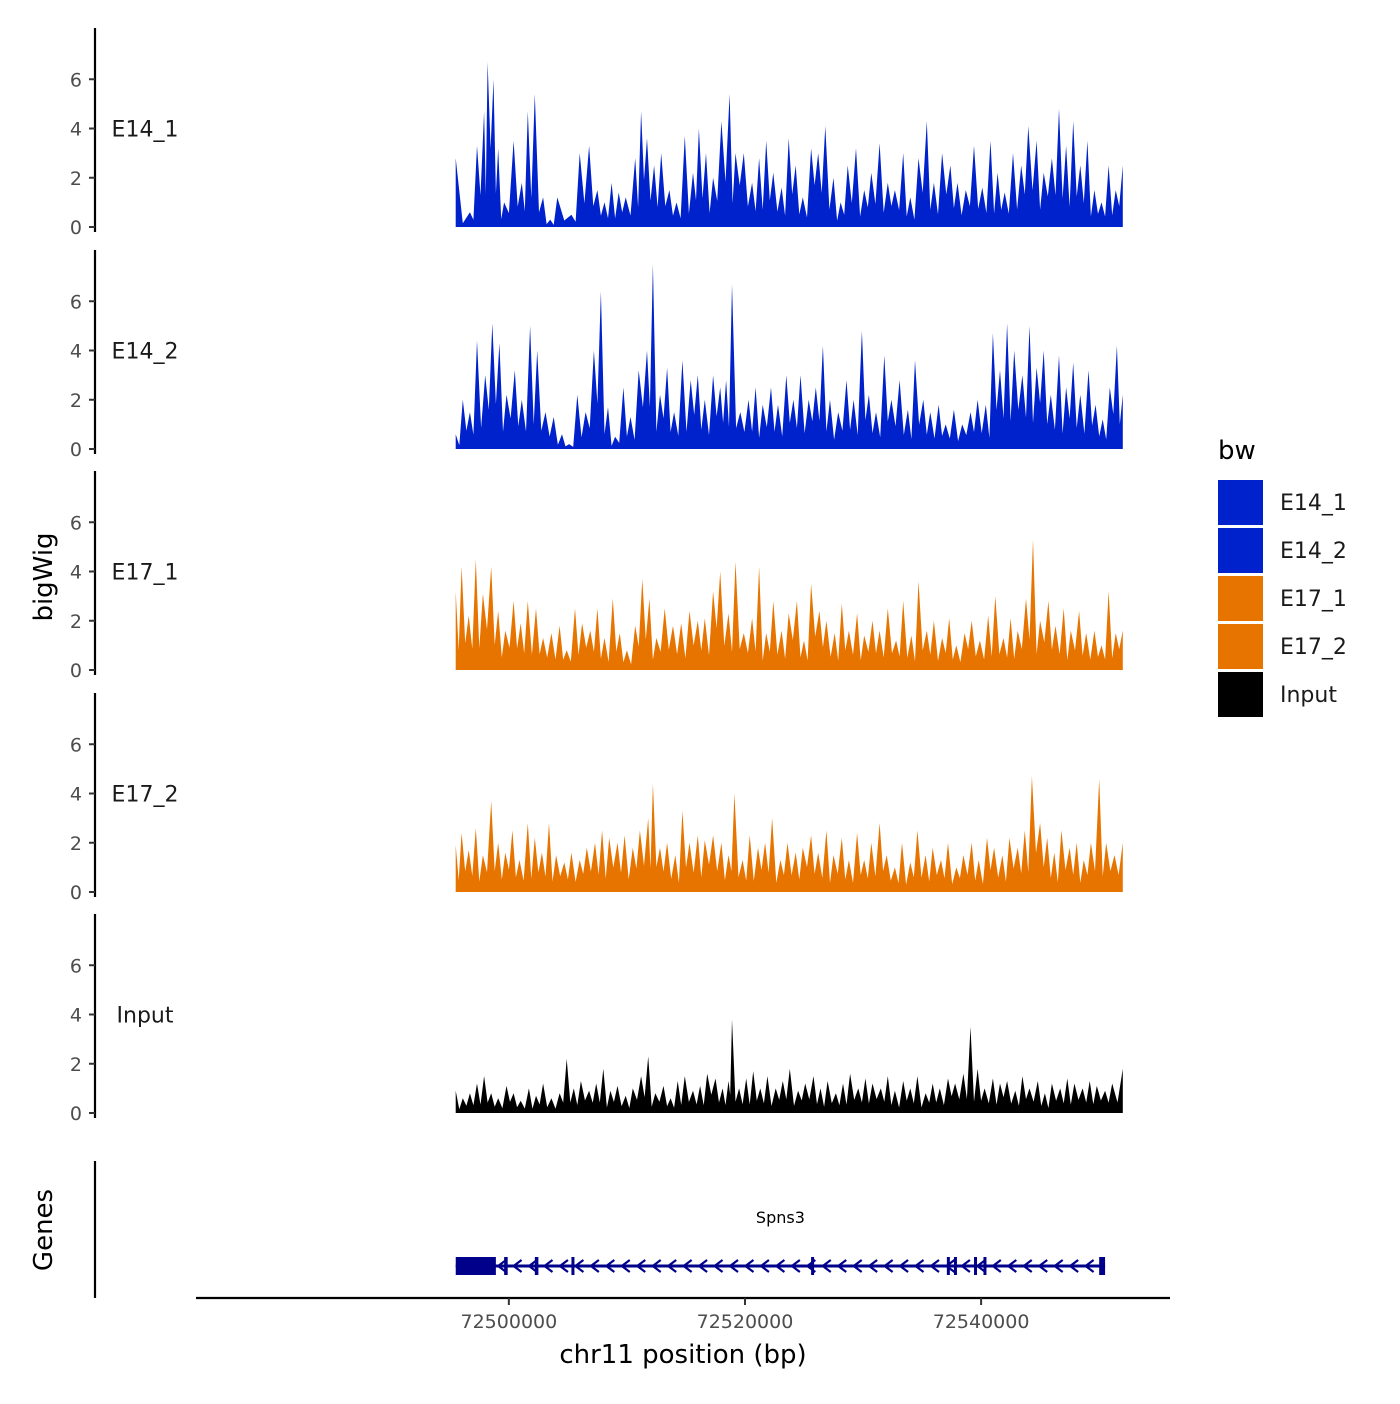  I want to click on legend-label: E17_1, so click(1313, 599).